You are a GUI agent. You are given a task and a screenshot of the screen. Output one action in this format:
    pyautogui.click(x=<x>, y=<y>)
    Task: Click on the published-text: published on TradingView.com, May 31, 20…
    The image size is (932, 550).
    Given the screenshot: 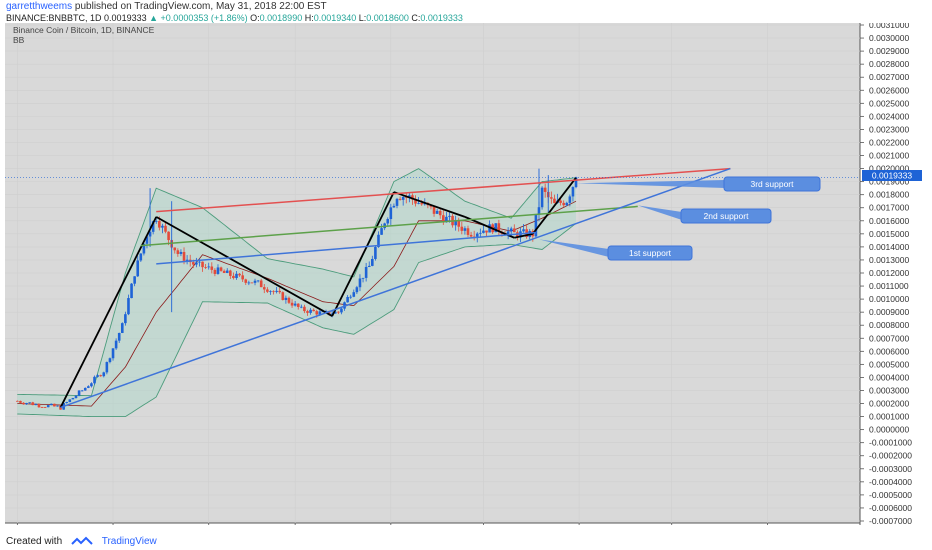 What is the action you would take?
    pyautogui.click(x=200, y=6)
    